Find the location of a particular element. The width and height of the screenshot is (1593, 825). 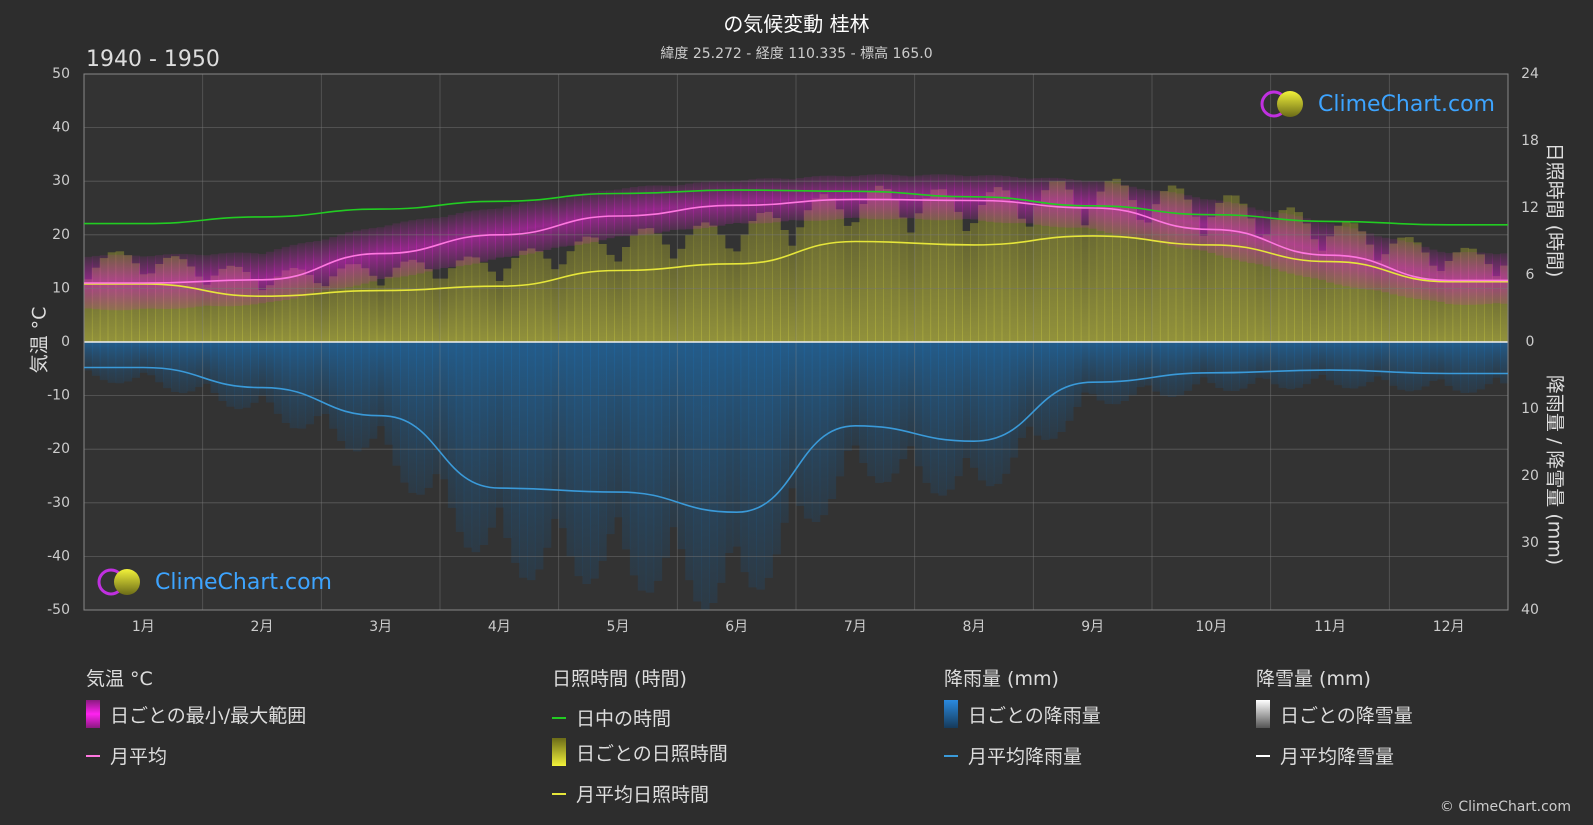

right-tick-label-sunshine: 24 is located at coordinates (1530, 74).